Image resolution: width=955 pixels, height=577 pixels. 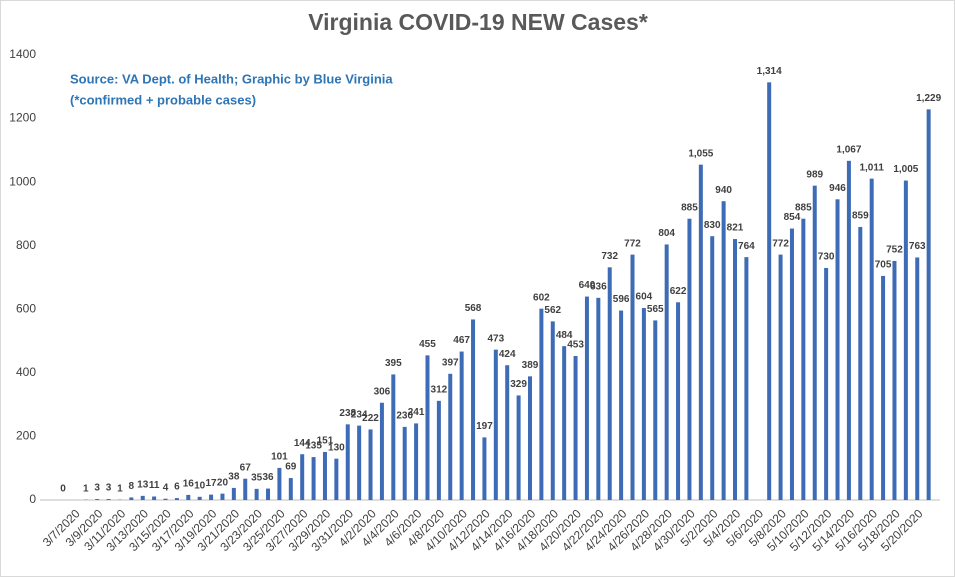 What do you see at coordinates (325, 441) in the screenshot?
I see `data-label: 151` at bounding box center [325, 441].